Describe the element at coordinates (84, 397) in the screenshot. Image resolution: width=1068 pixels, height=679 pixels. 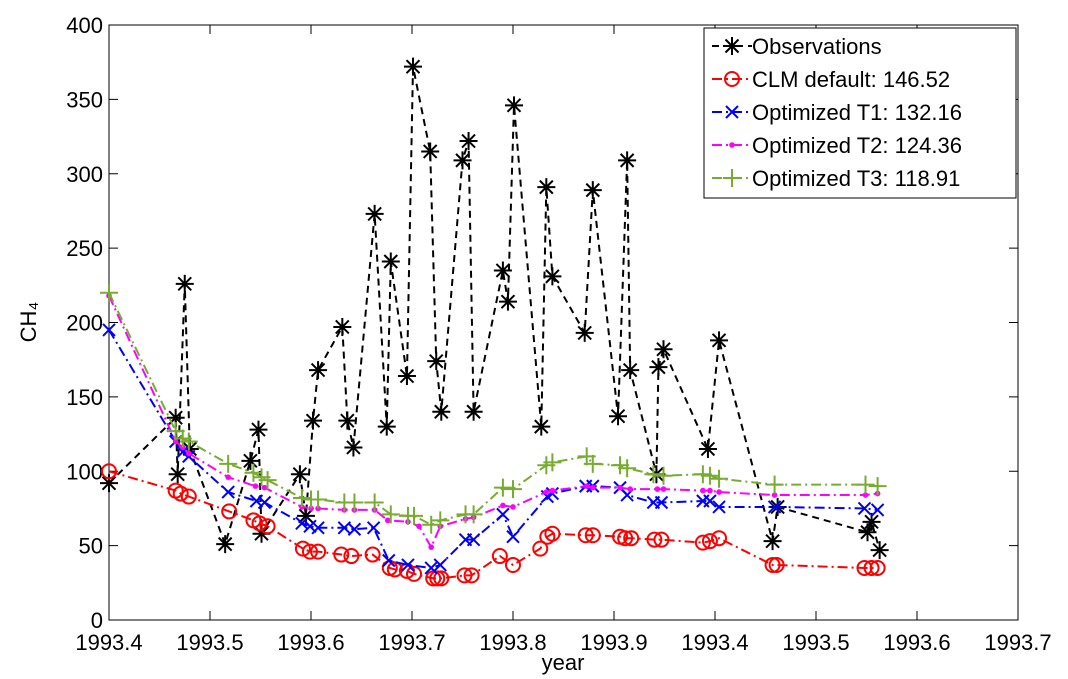
I see `y-tick-label: 150` at that location.